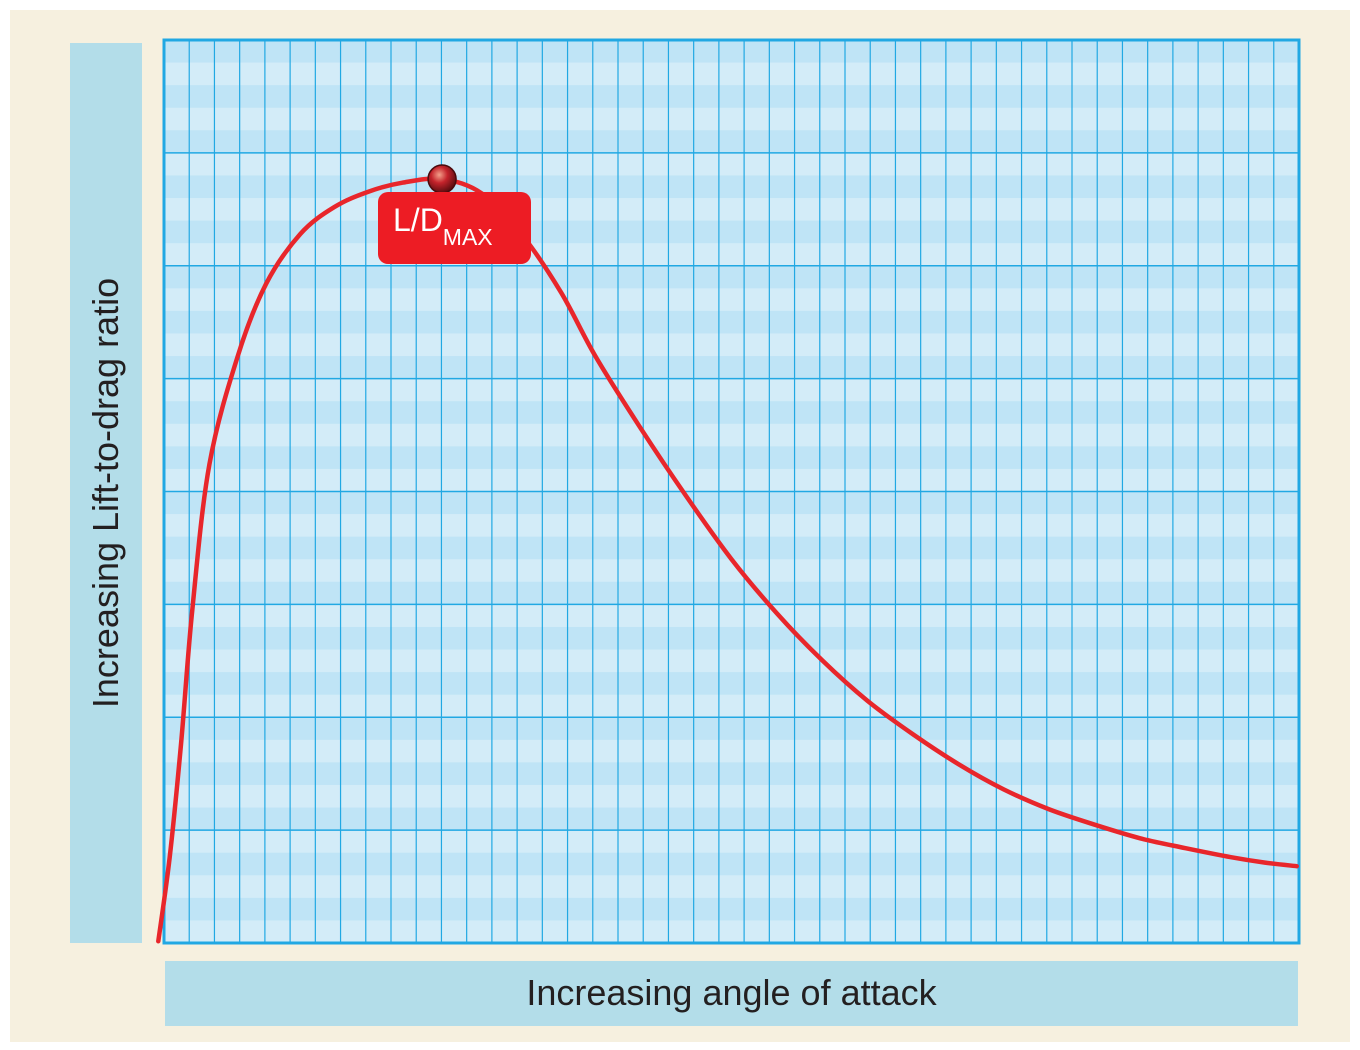  What do you see at coordinates (106, 493) in the screenshot?
I see `y-axis-label-band` at bounding box center [106, 493].